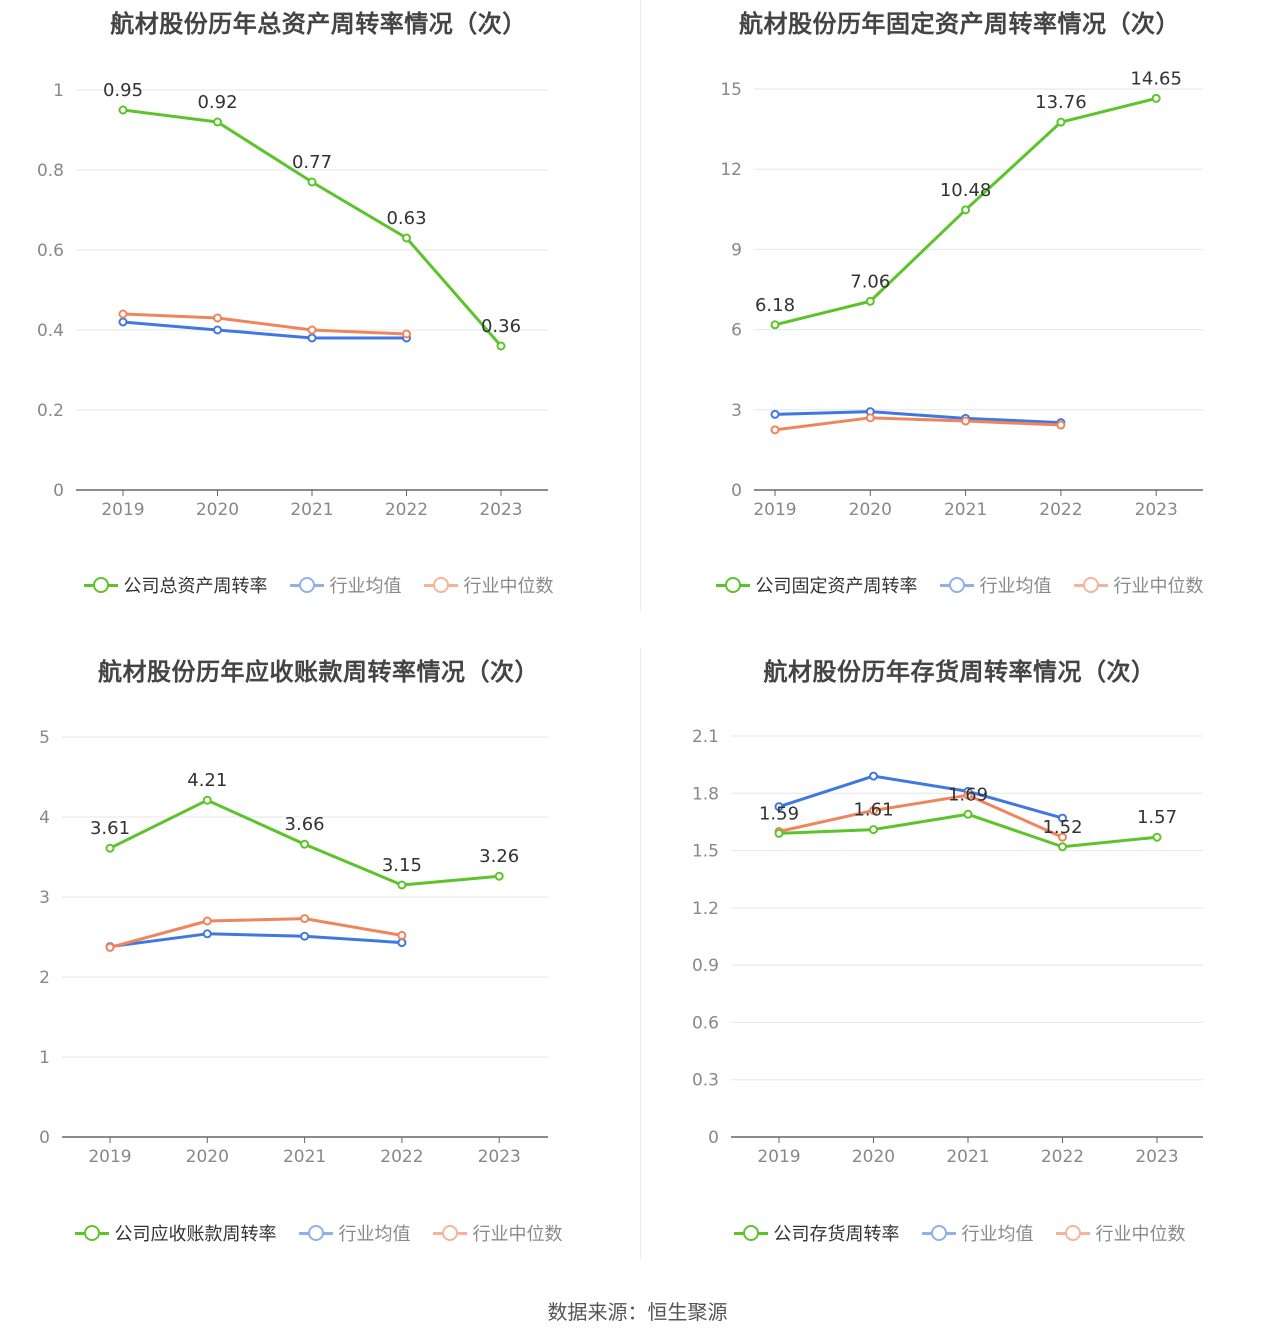 This screenshot has height=1336, width=1275. Describe the element at coordinates (967, 1157) in the screenshot. I see `x-tick-label: 2021` at that location.